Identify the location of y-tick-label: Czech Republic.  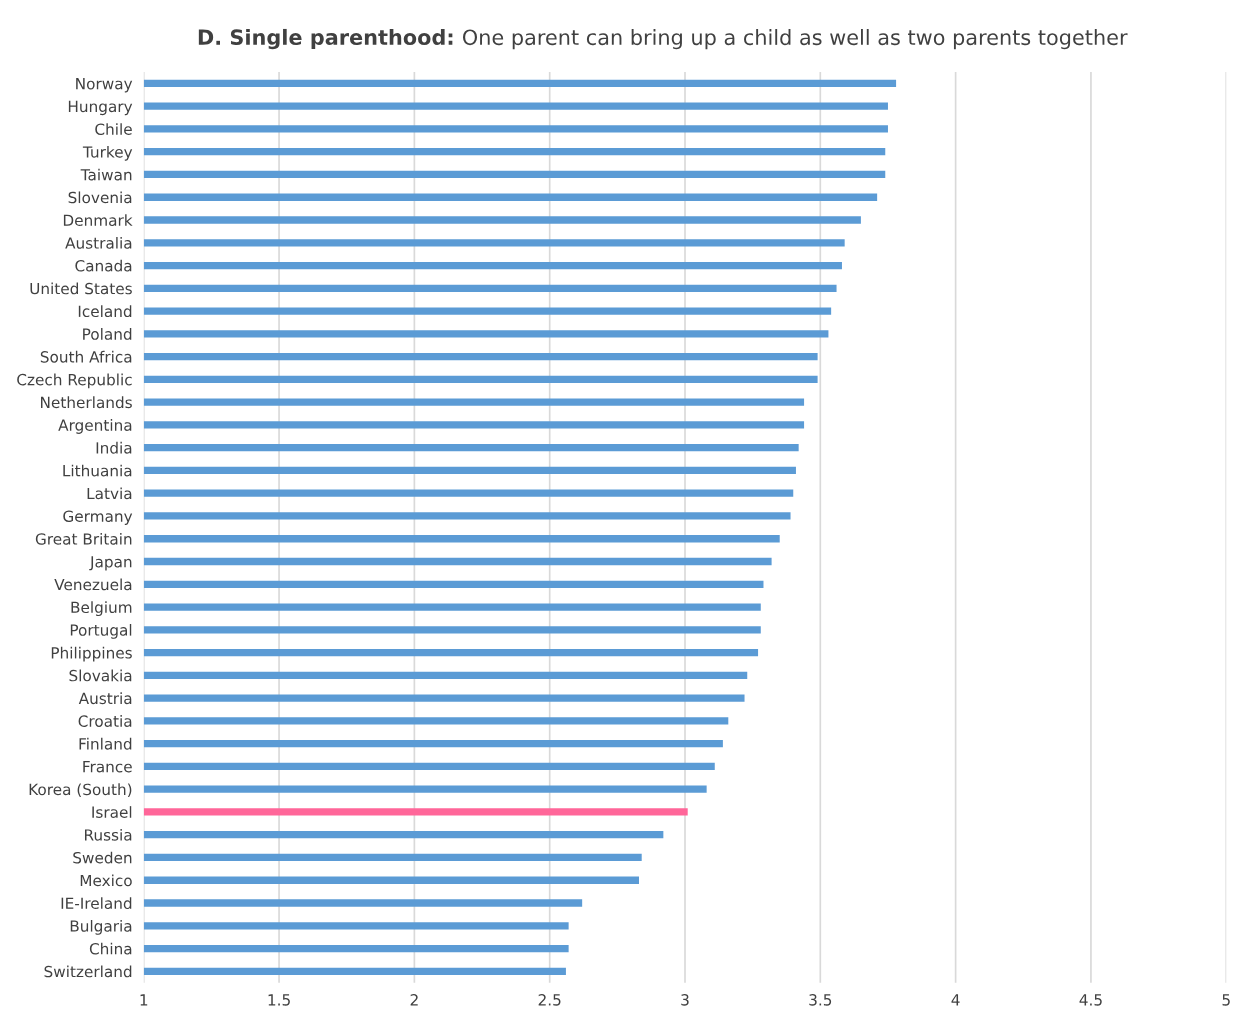
(74, 381).